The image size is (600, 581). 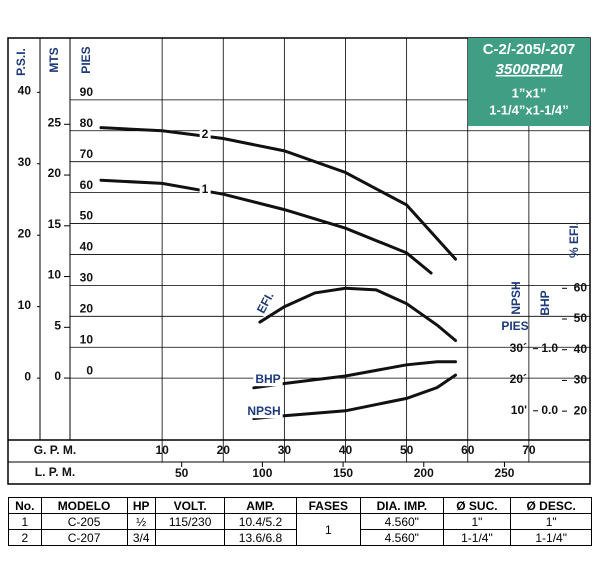 I want to click on cell: 13.6/6.8, so click(x=260, y=537).